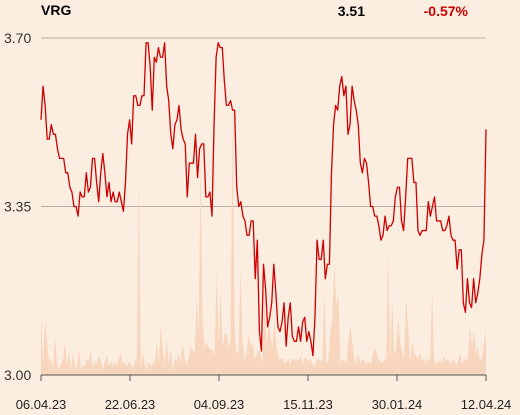  I want to click on ticker-label: VRG, so click(56, 10).